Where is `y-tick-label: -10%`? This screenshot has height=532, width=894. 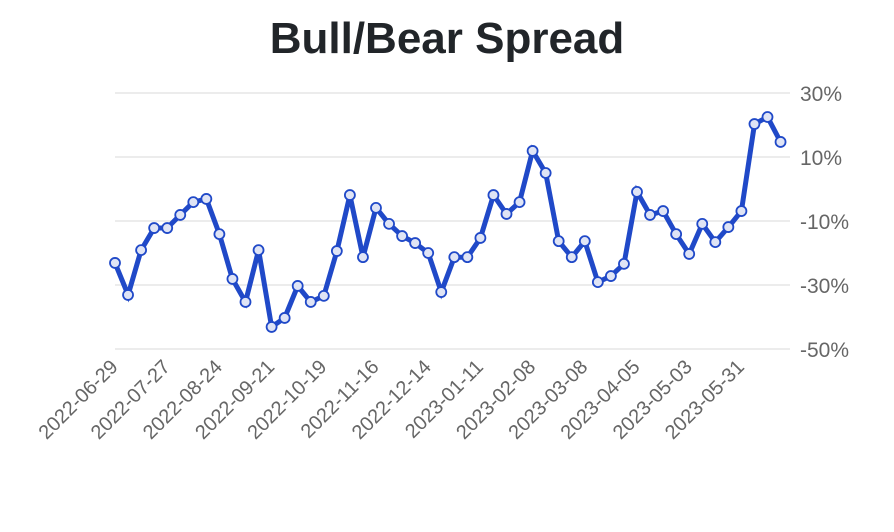
y-tick-label: -10% is located at coordinates (824, 222).